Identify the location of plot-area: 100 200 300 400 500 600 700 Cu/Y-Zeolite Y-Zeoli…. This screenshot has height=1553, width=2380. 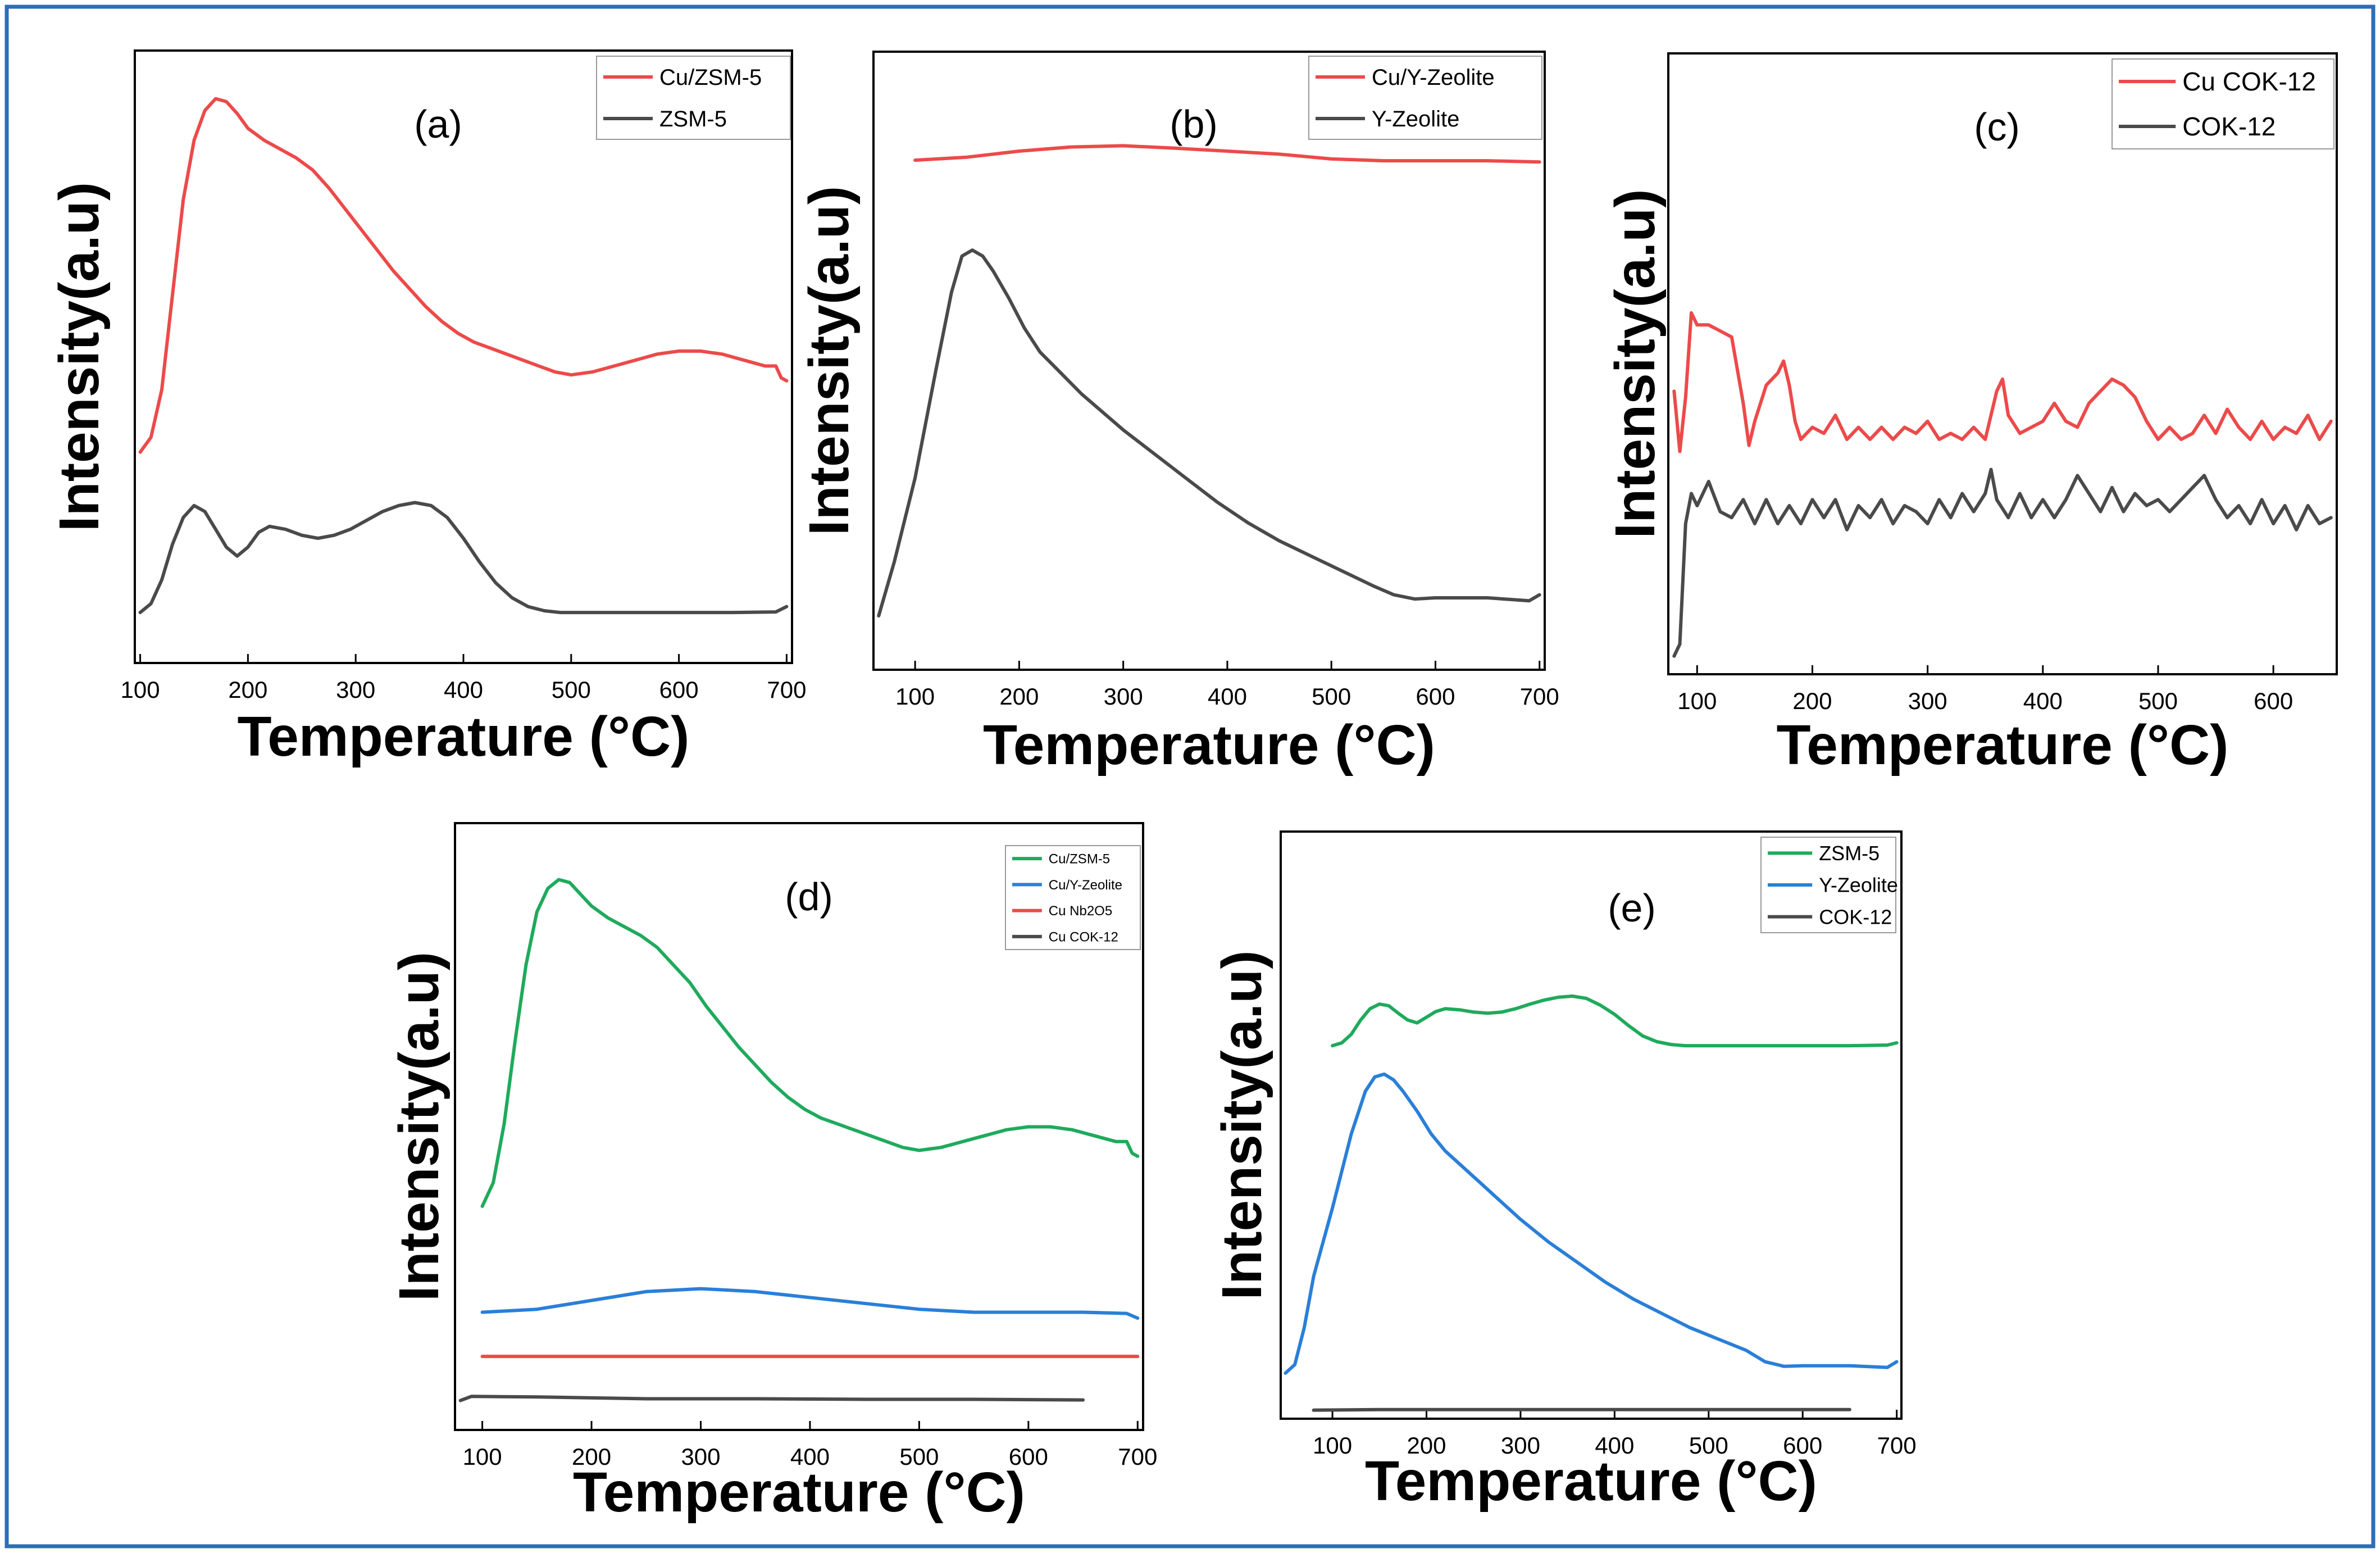
(1215, 380).